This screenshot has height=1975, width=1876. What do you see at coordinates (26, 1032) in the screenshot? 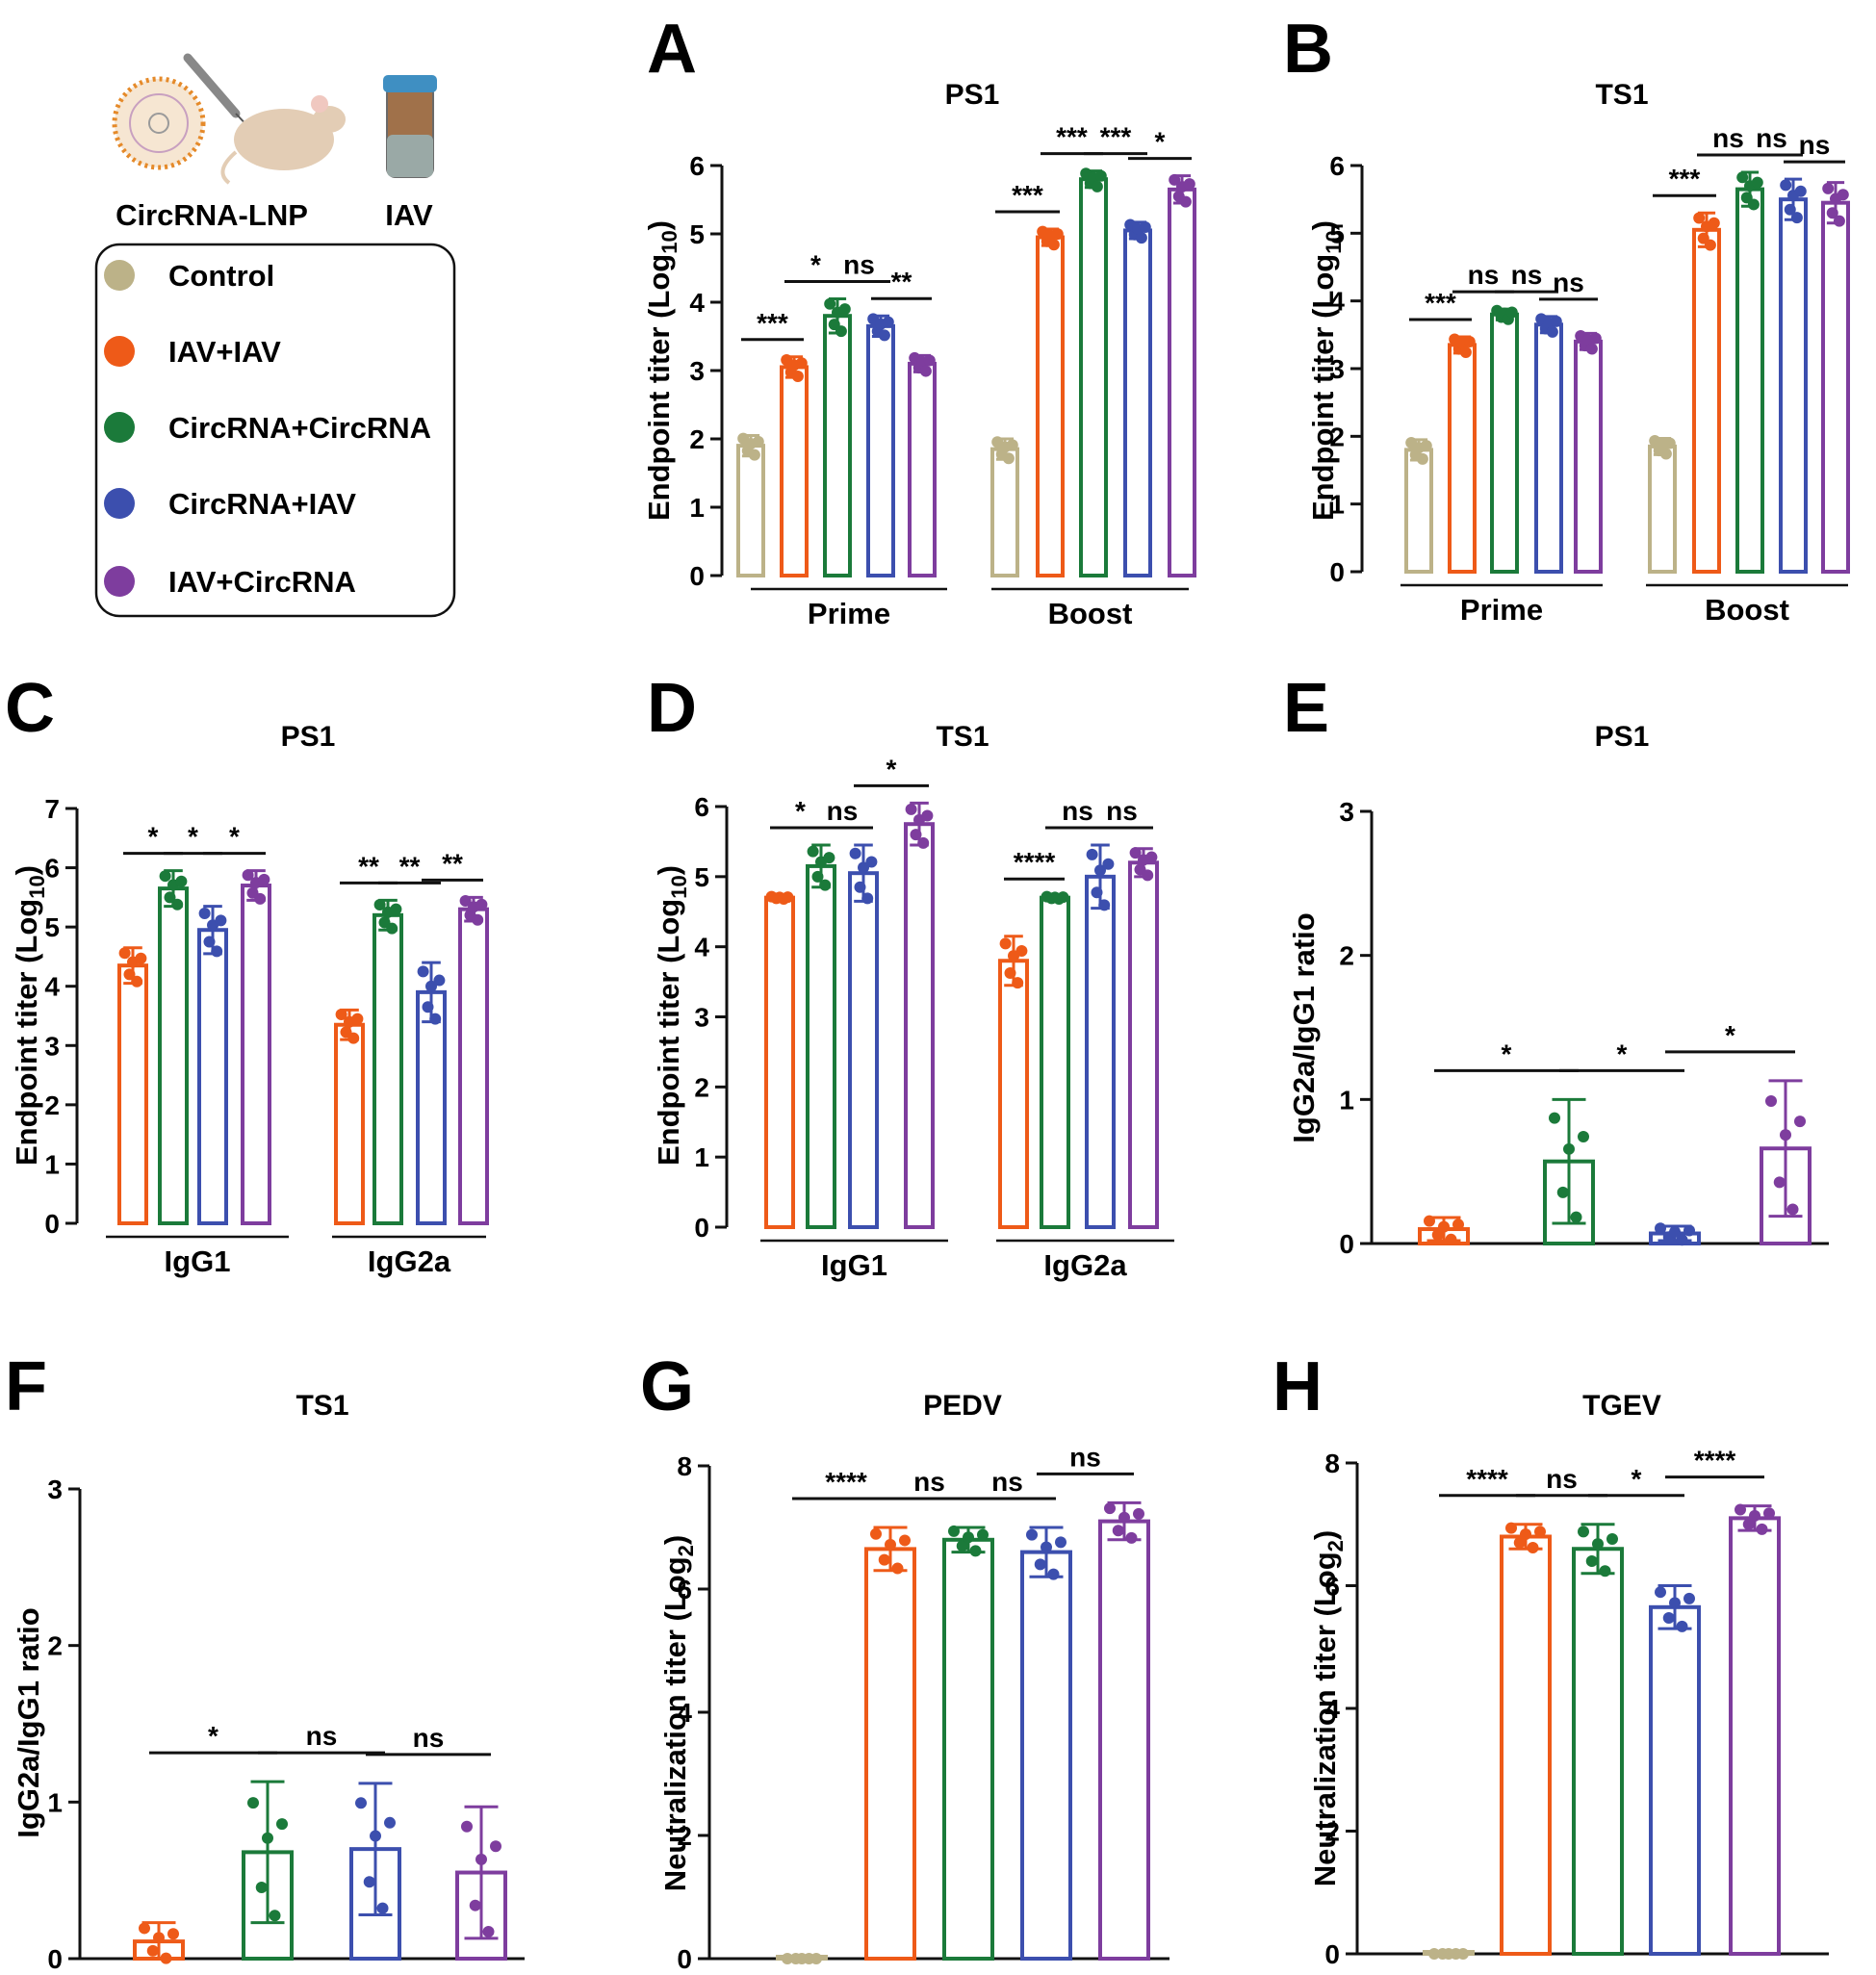
I see `y-axis-label-main: Endpoint titer (Log` at bounding box center [26, 1032].